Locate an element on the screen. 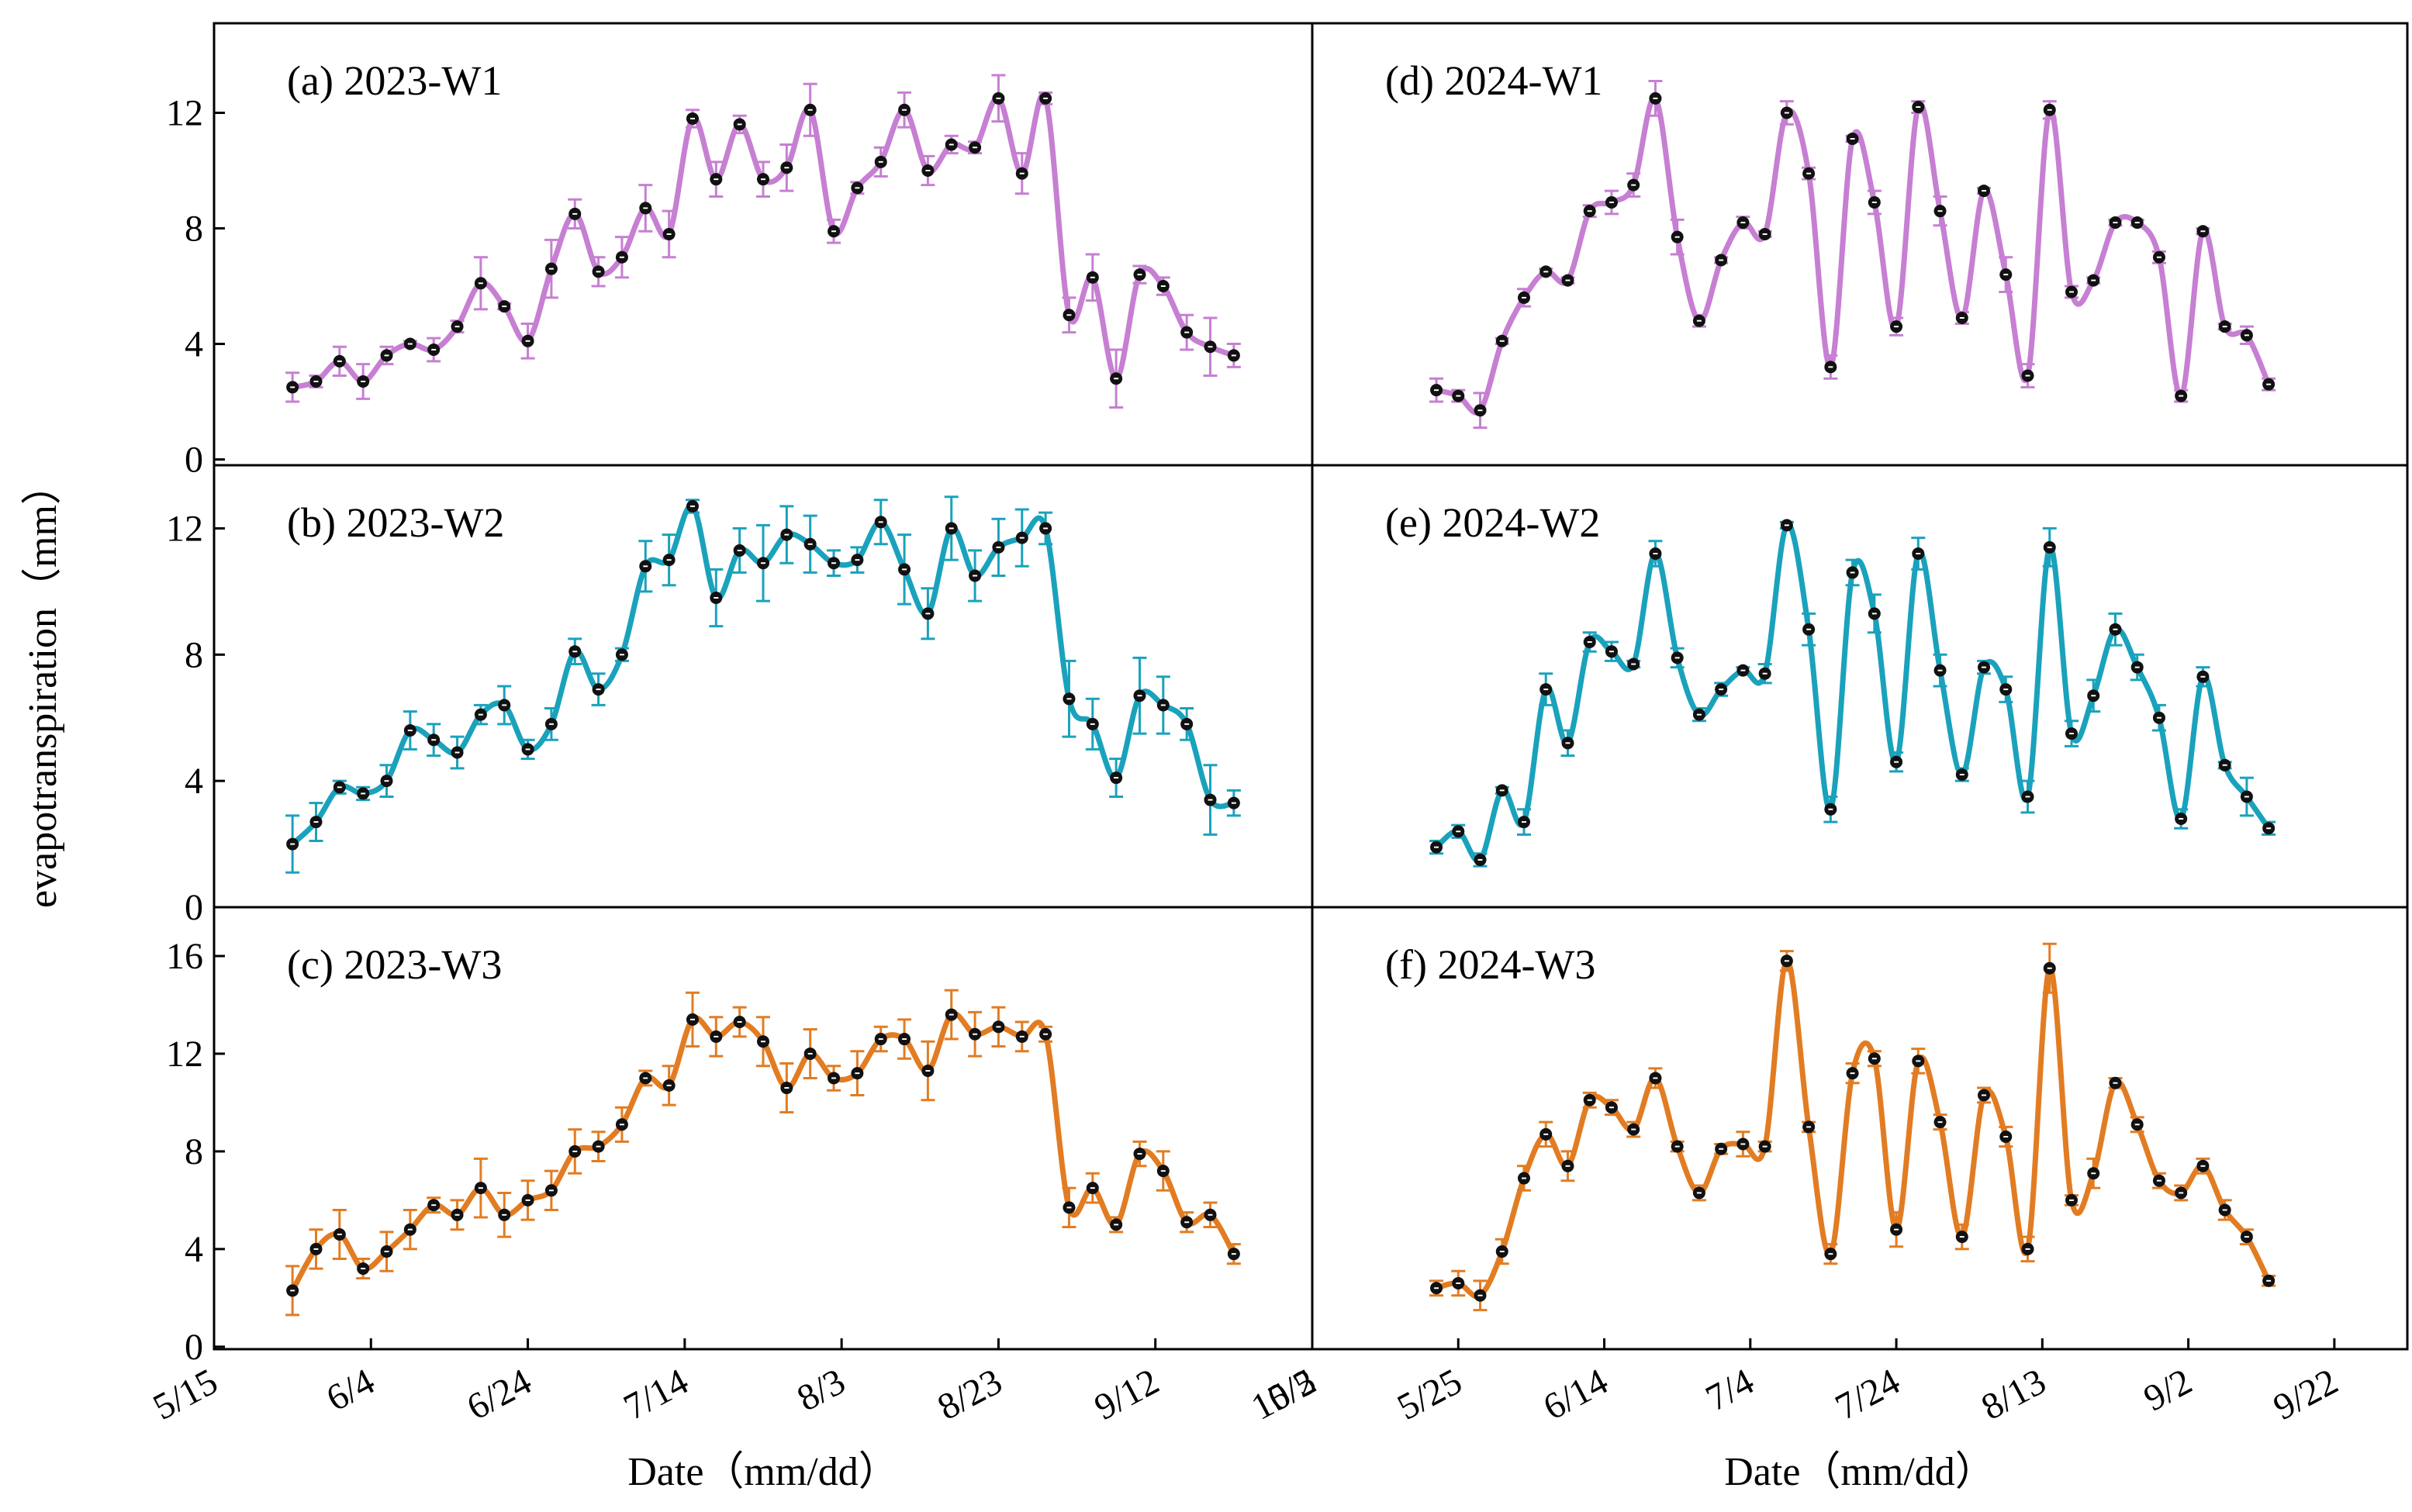 The image size is (2412, 1512). x-tick-label: 8/13 is located at coordinates (2013, 1394).